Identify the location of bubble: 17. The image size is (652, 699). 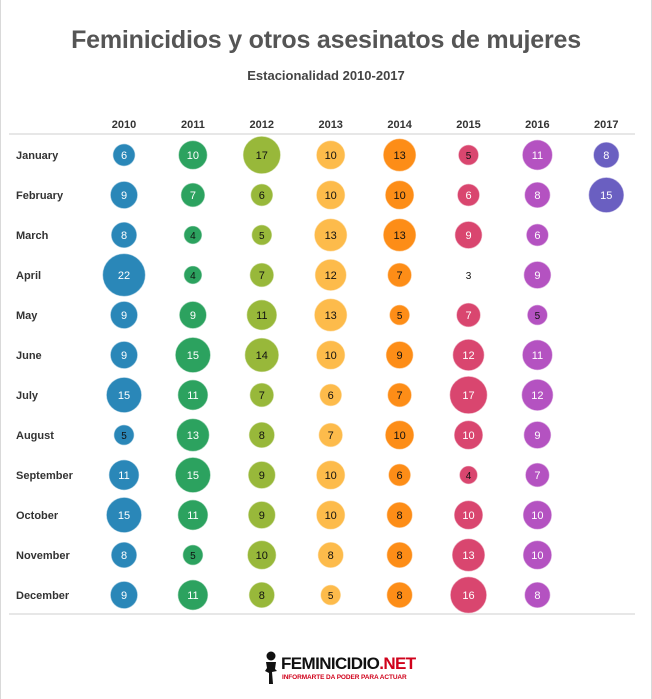
(262, 155).